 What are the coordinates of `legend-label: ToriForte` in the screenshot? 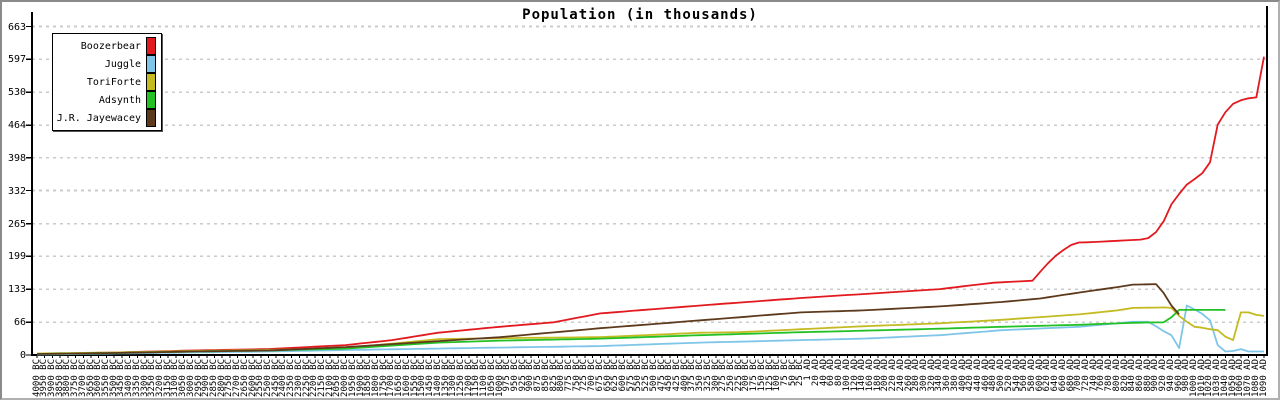 It's located at (113, 82).